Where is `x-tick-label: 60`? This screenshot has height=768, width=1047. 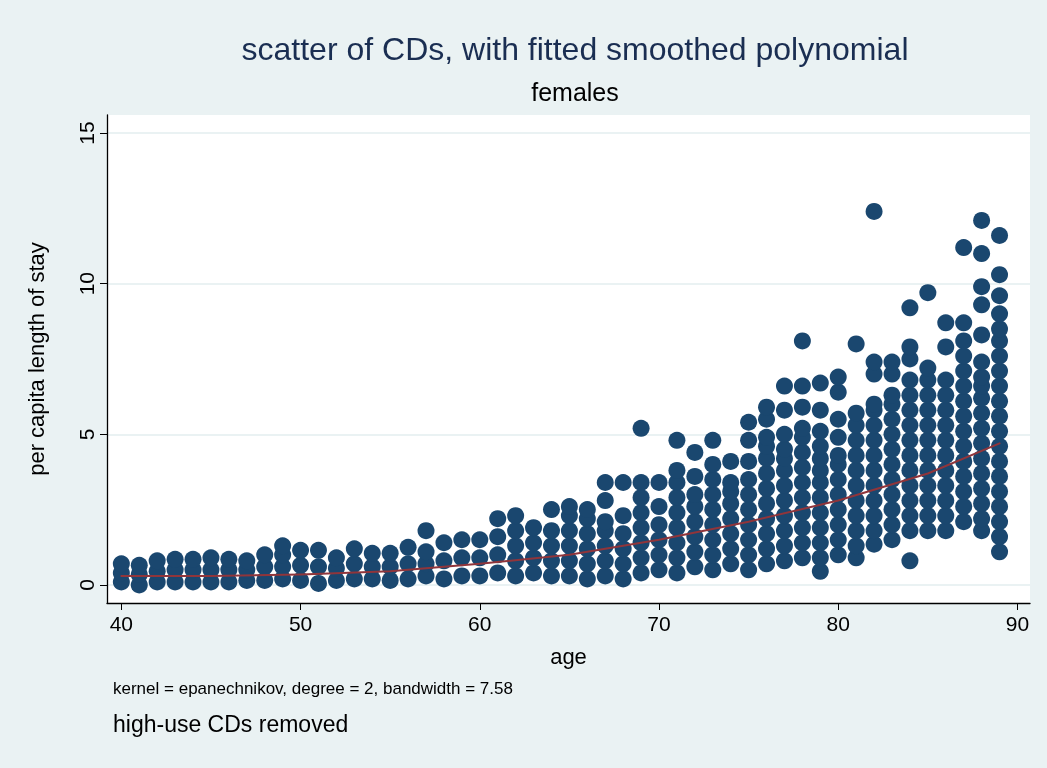 x-tick-label: 60 is located at coordinates (480, 623).